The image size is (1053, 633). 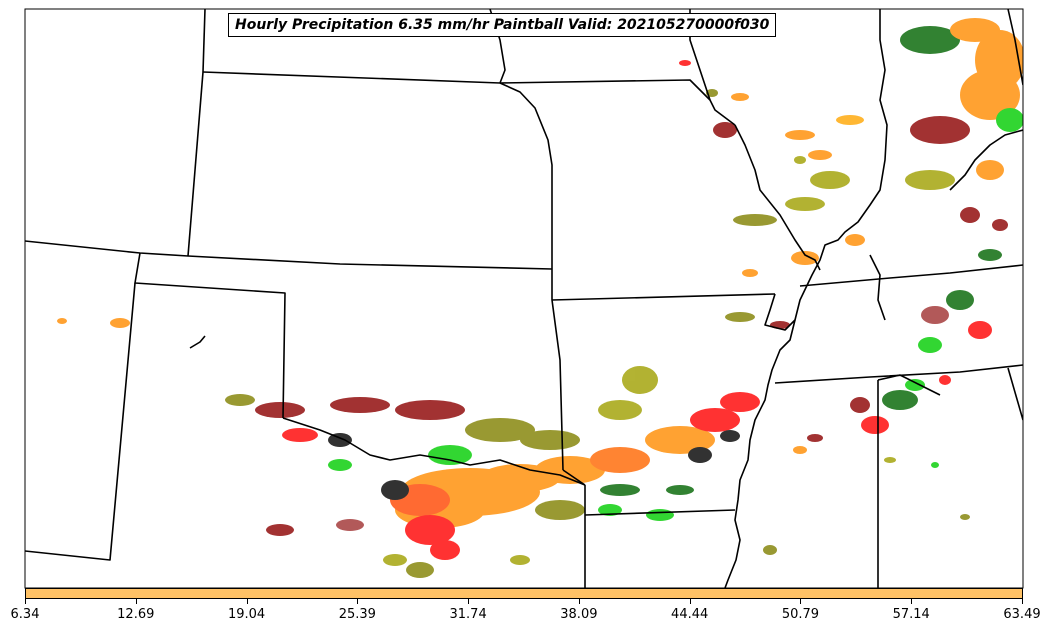 I want to click on colorbar-tick-label: 50.79, so click(x=800, y=614).